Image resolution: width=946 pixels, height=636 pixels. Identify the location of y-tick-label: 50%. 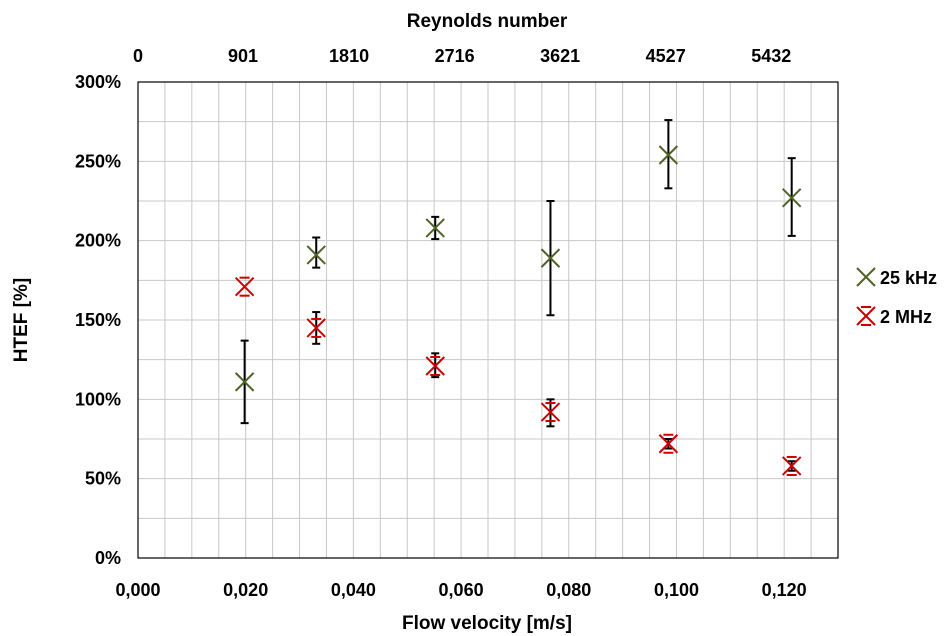
(103, 479).